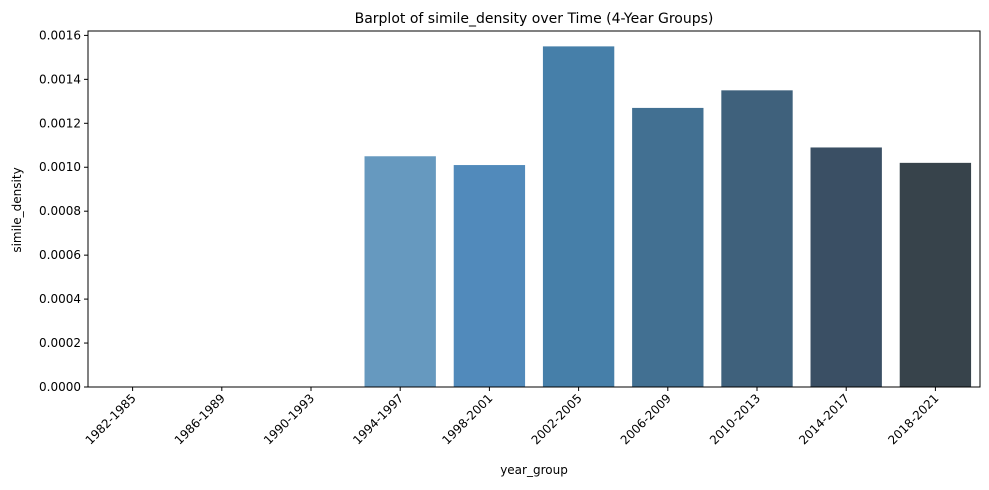 This screenshot has width=989, height=490. I want to click on y-tick-label: 0.0000, so click(60, 387).